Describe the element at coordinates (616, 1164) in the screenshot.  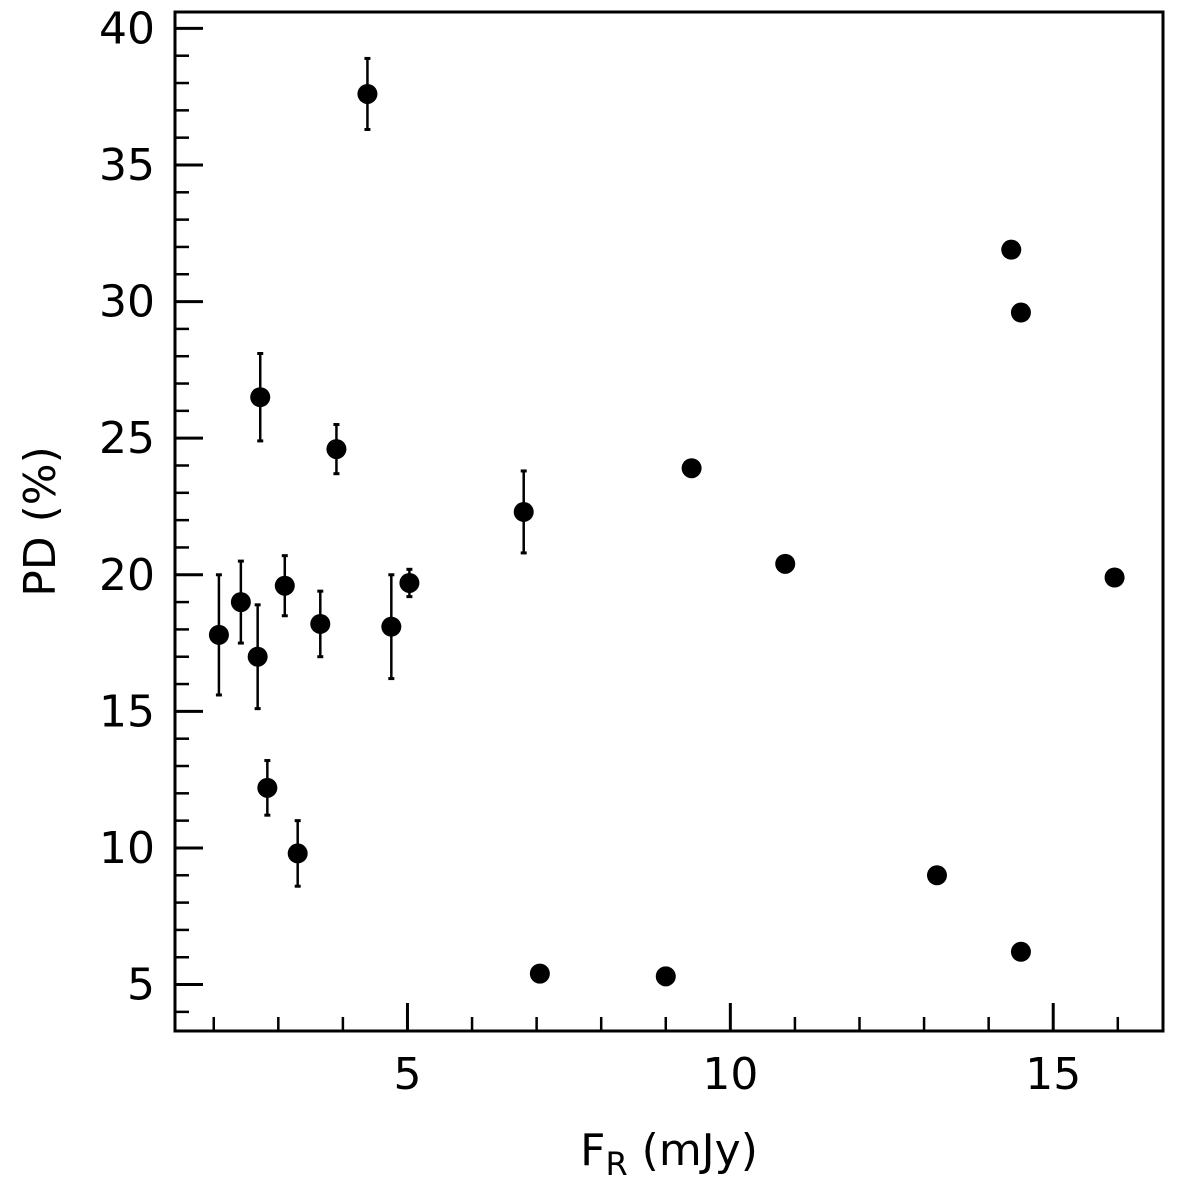
I see `x-axis-label-subscript: R` at that location.